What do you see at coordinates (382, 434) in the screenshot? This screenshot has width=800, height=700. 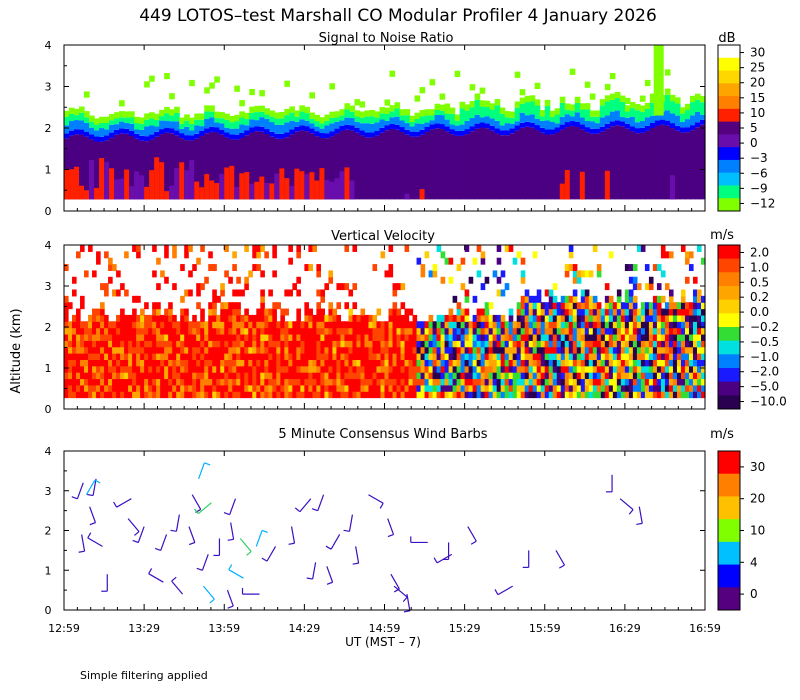 I see `wind-panel-title: 5 Minute Consensus Wind Barbs` at bounding box center [382, 434].